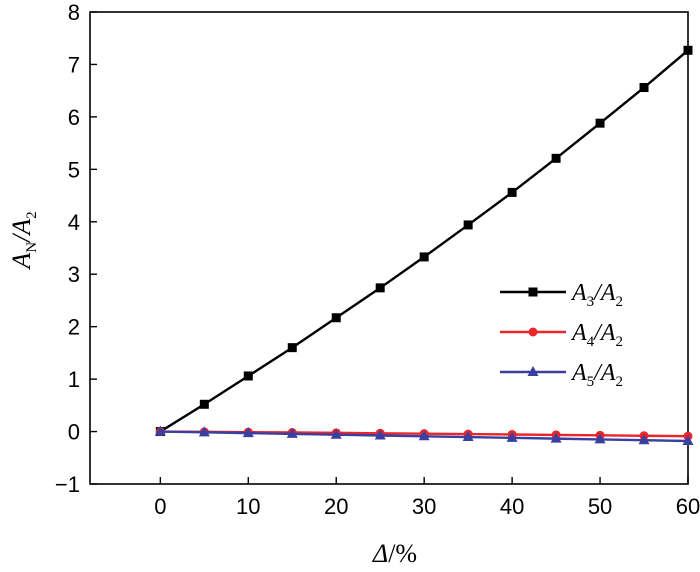 This screenshot has width=700, height=572. What do you see at coordinates (533, 332) in the screenshot?
I see `circle-marker` at bounding box center [533, 332].